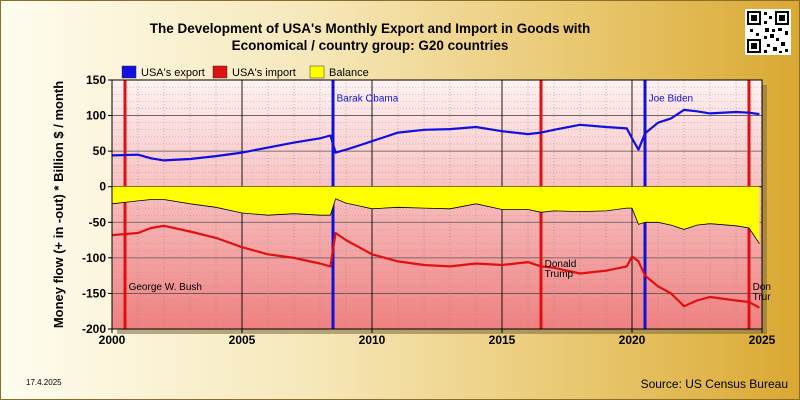  What do you see at coordinates (372, 340) in the screenshot?
I see `x-tick-label: 2010` at bounding box center [372, 340].